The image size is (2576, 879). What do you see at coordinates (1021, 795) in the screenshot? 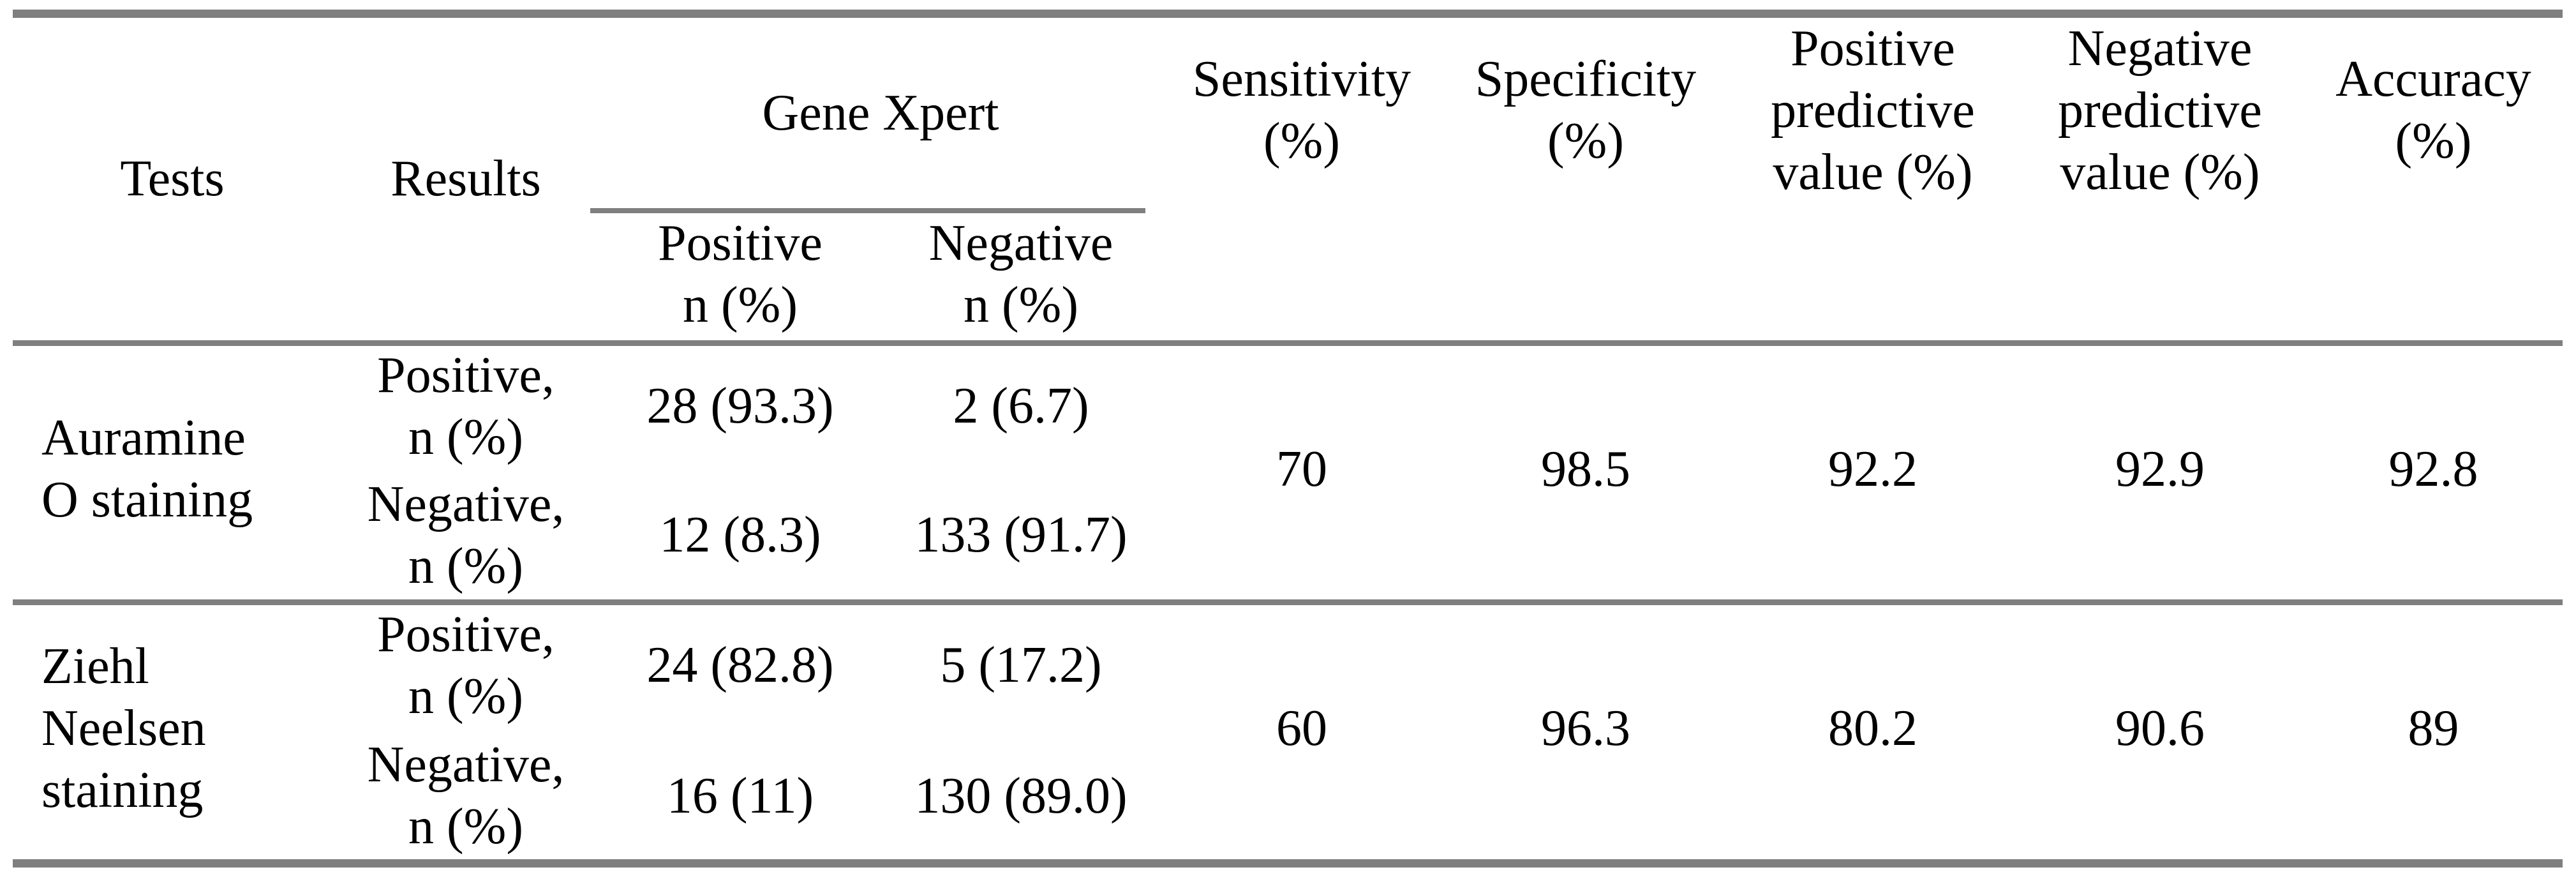
I see `cell-gx-negative-value: 130 (89.0)` at bounding box center [1021, 795].